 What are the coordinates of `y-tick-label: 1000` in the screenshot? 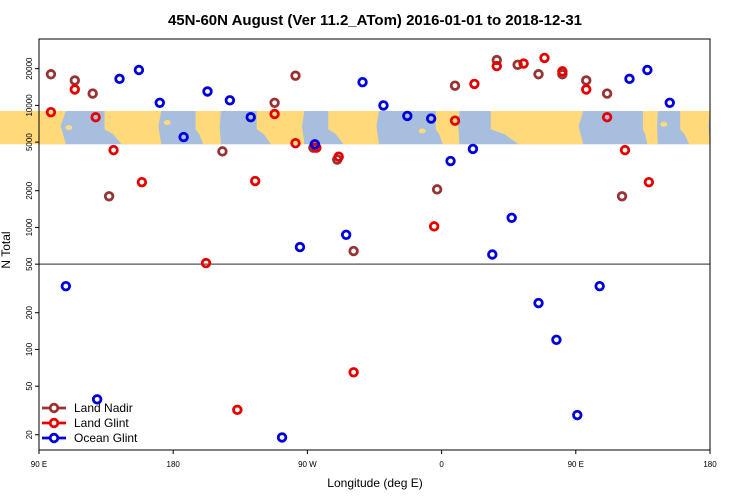 It's located at (29, 227).